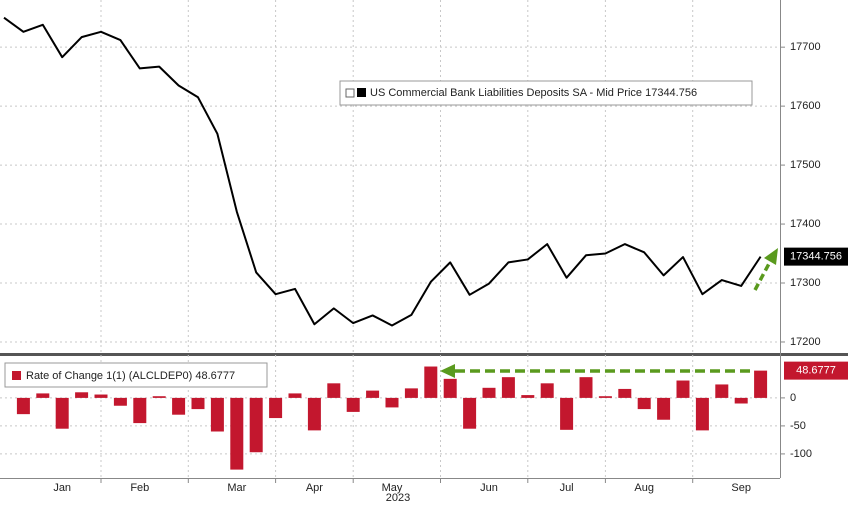 Image resolution: width=848 pixels, height=507 pixels. Describe the element at coordinates (793, 398) in the screenshot. I see `y-tick-label: 0` at that location.